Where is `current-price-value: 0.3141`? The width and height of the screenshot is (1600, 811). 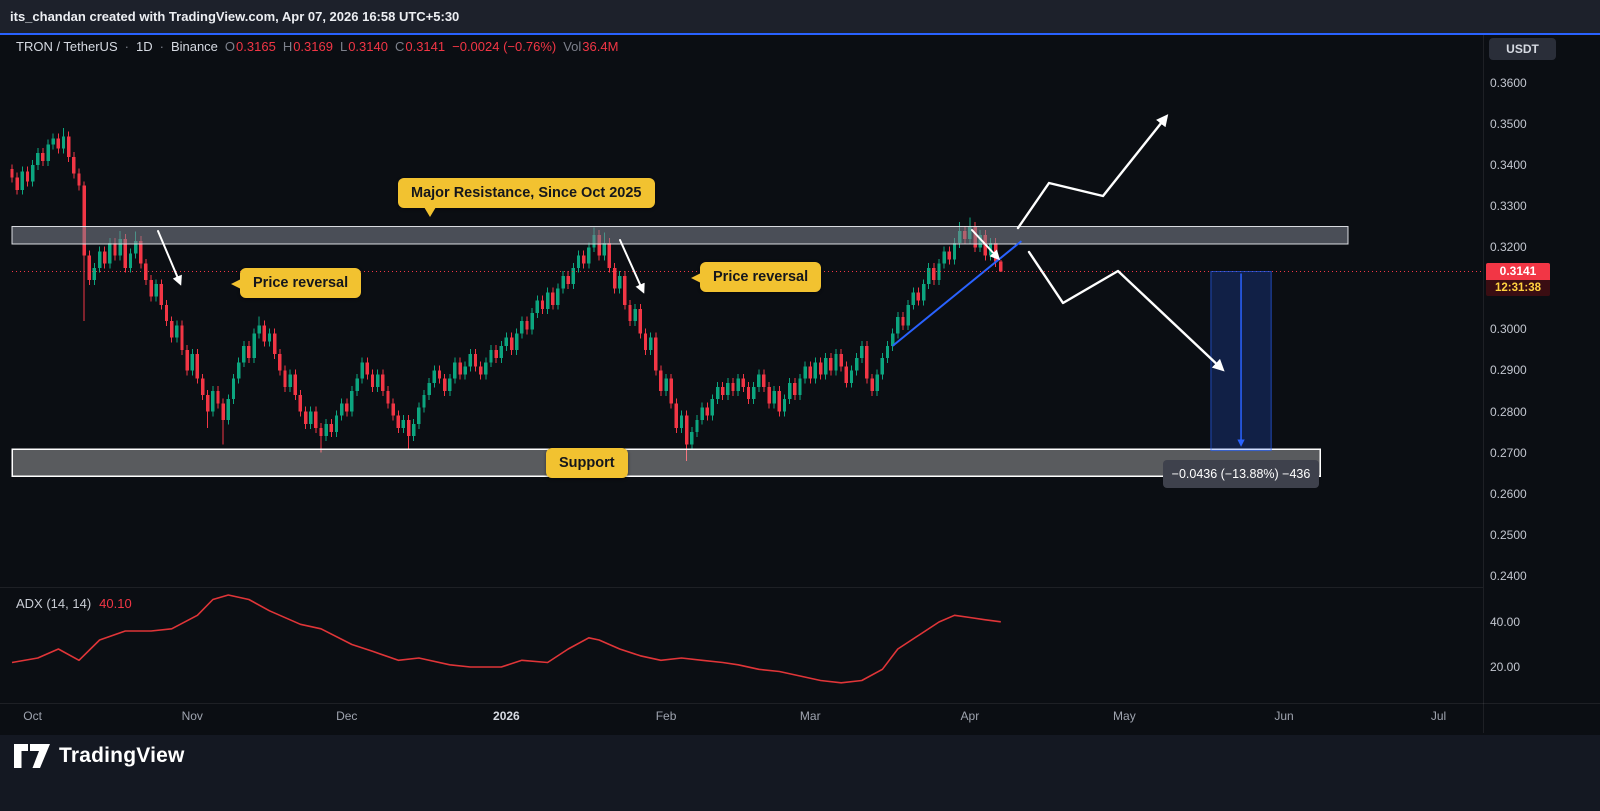
current-price-value: 0.3141 is located at coordinates (1518, 271).